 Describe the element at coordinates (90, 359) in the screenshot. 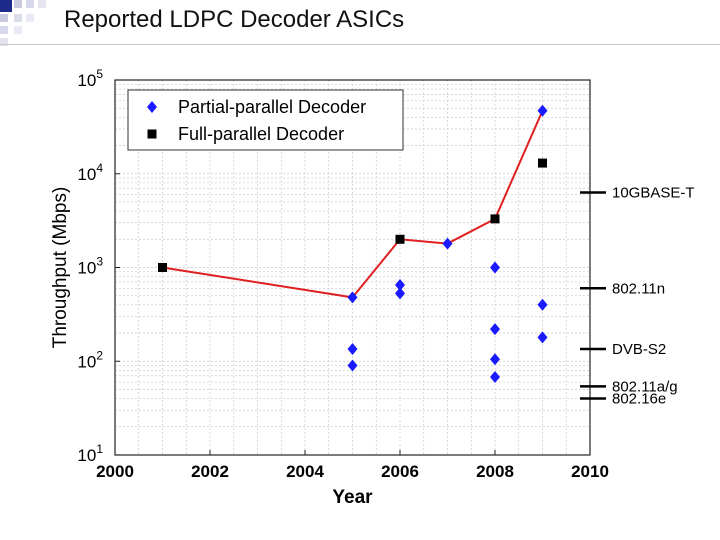

I see `y-tick-label: 10²` at that location.